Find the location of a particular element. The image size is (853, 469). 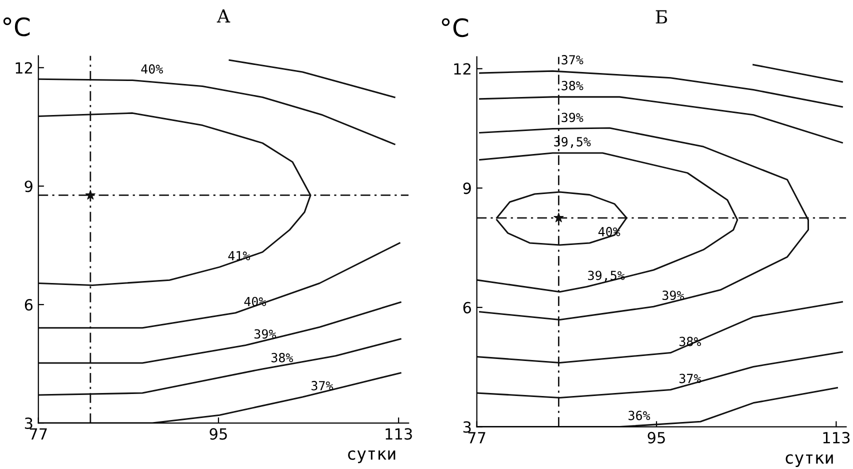

annotation: 41% is located at coordinates (239, 255).